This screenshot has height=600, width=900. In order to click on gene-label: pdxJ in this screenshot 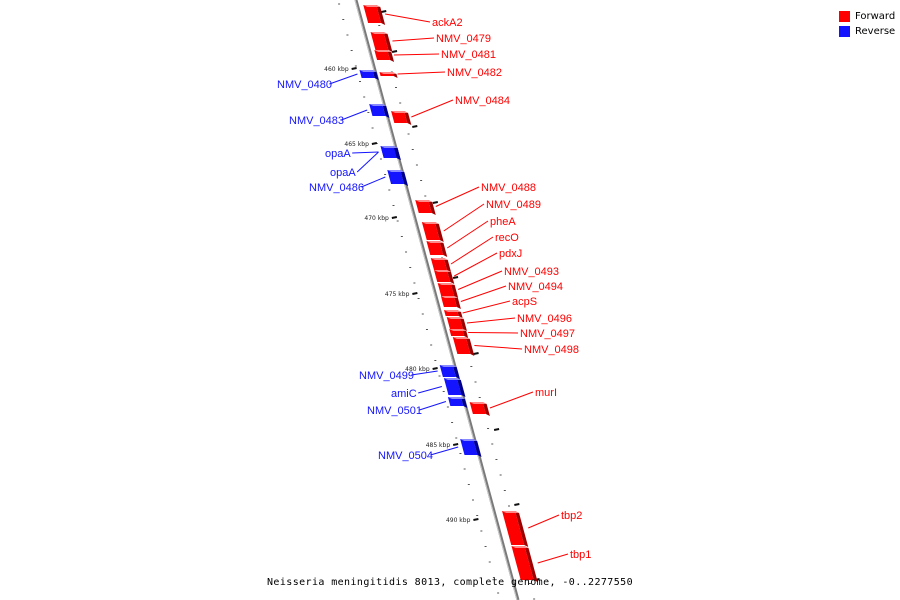, I will do `click(510, 254)`.